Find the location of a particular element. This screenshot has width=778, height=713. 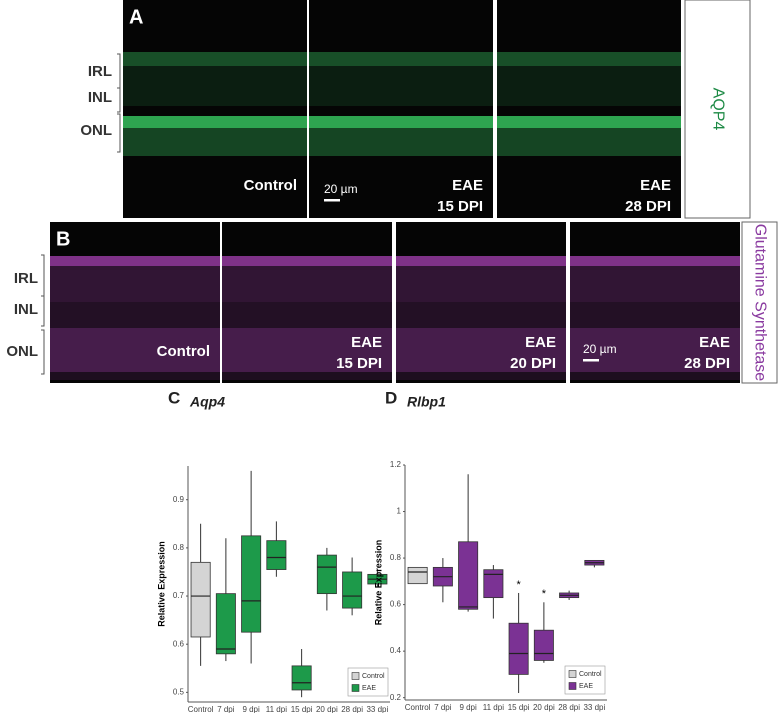

y-tick-label: 1.2 is located at coordinates (396, 464).